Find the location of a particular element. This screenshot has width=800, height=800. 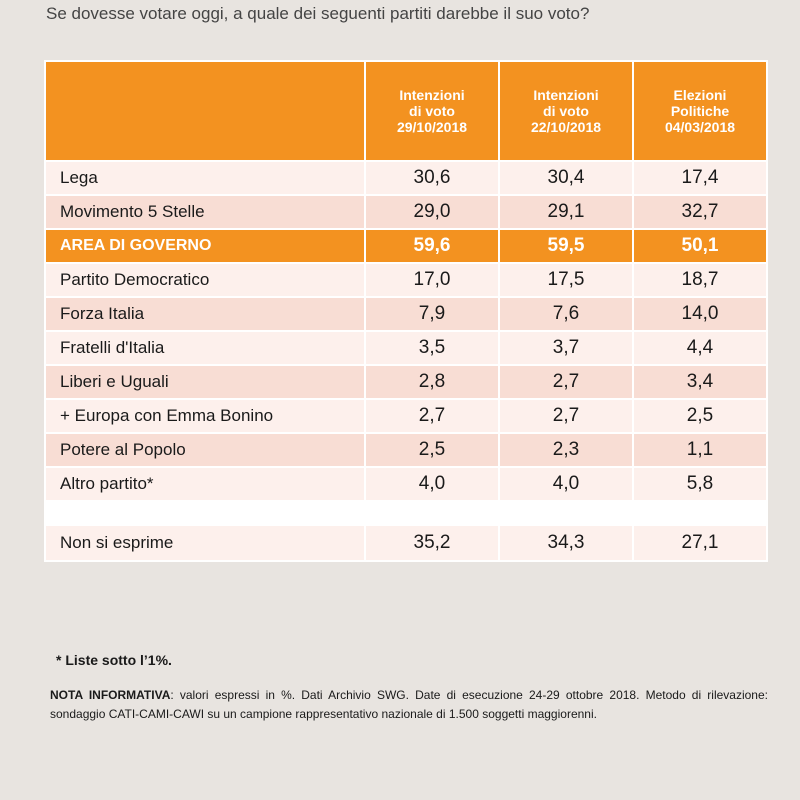

table-row: Fratelli d'Italia 3,5 3,7 4,4 is located at coordinates (406, 348).